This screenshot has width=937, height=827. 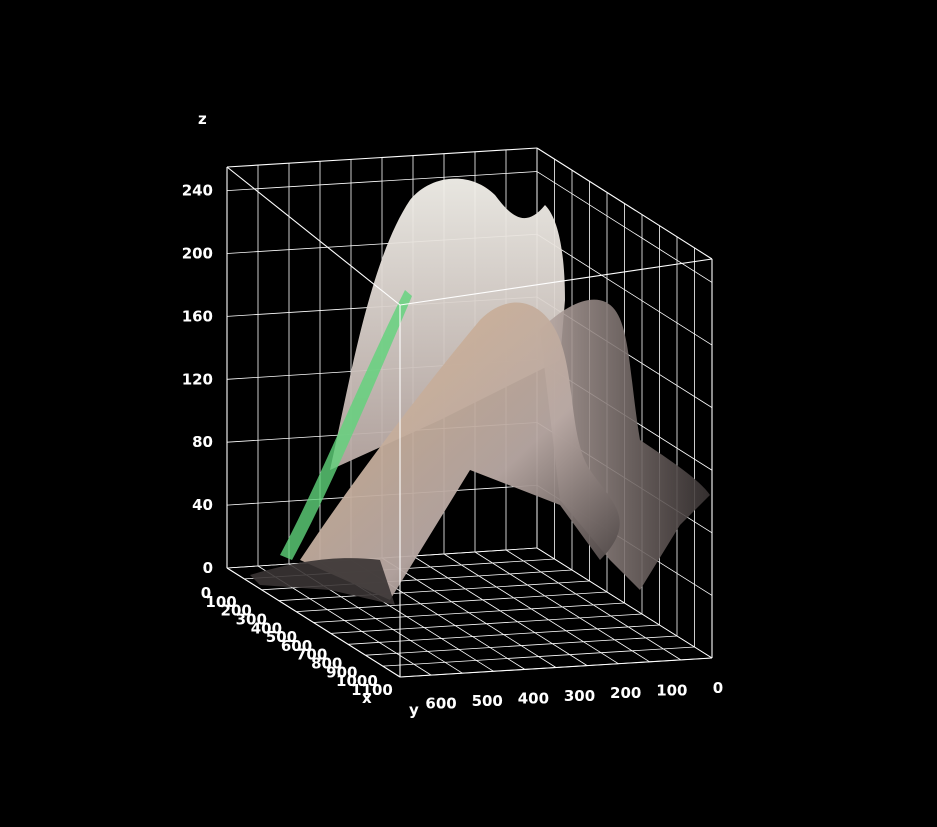 I want to click on surface-back-peak, so click(x=447, y=324).